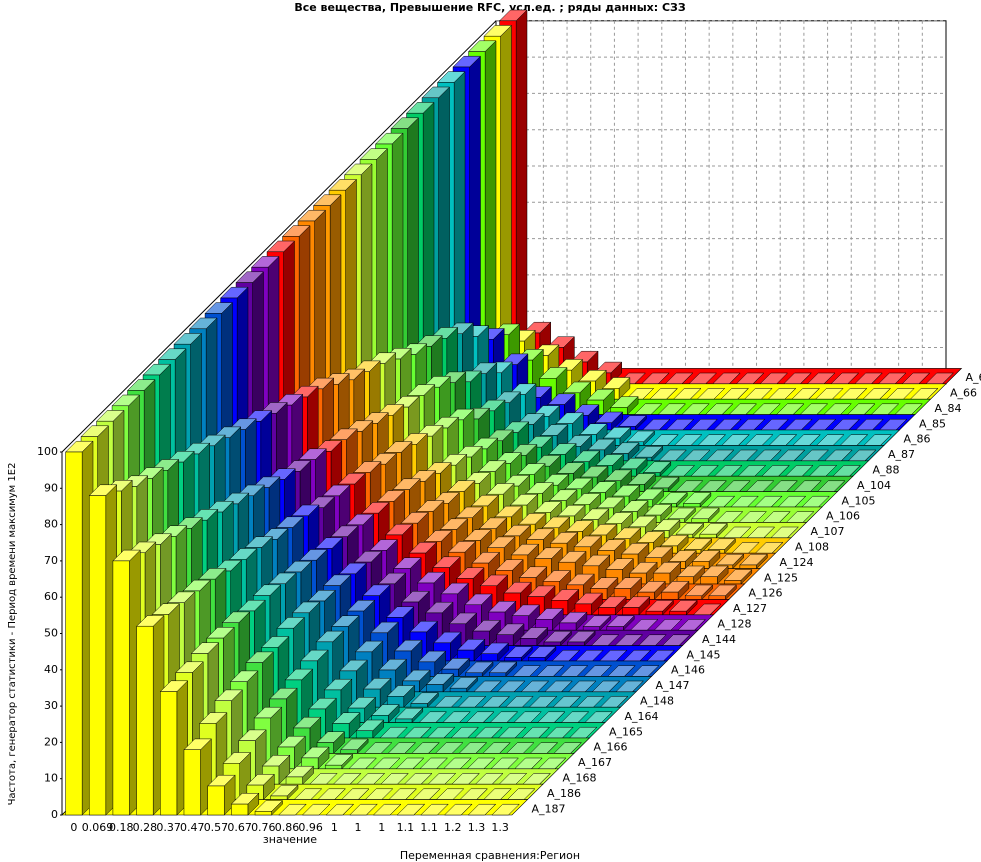 This screenshot has height=862, width=981. Describe the element at coordinates (490, 855) in the screenshot. I see `z-axis-label: Переменная сравнения:Регион` at that location.